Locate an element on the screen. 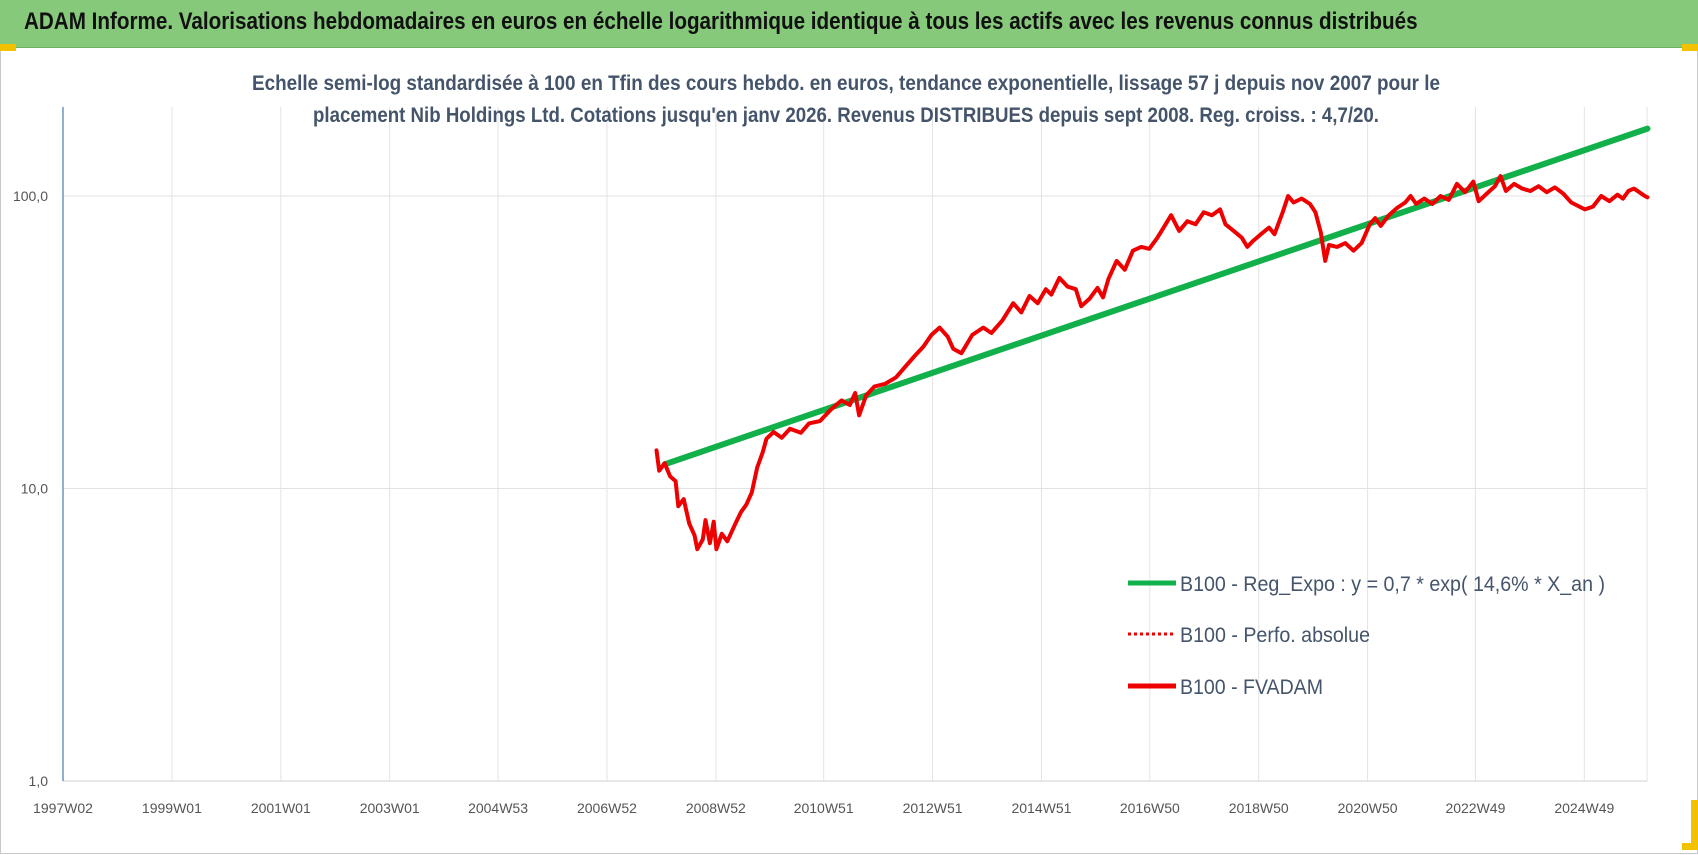  x-tick-label: 2003W01 is located at coordinates (390, 808).